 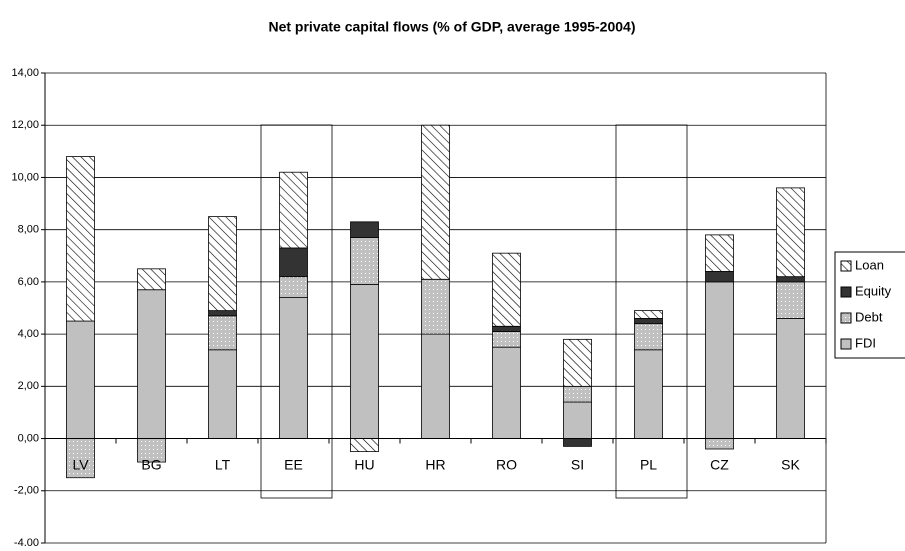 What do you see at coordinates (28, 334) in the screenshot?
I see `y-tick-label: 4,00` at bounding box center [28, 334].